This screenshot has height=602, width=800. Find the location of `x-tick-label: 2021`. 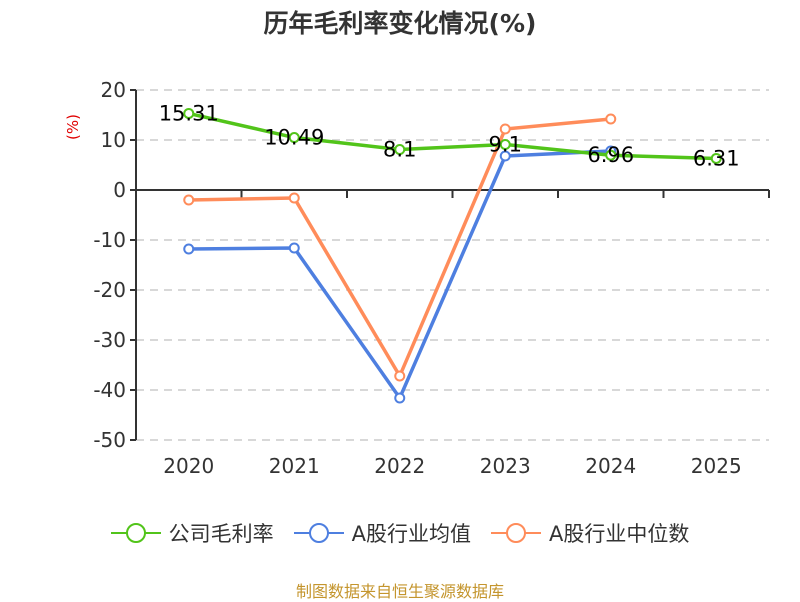

x-tick-label: 2021 is located at coordinates (294, 466).